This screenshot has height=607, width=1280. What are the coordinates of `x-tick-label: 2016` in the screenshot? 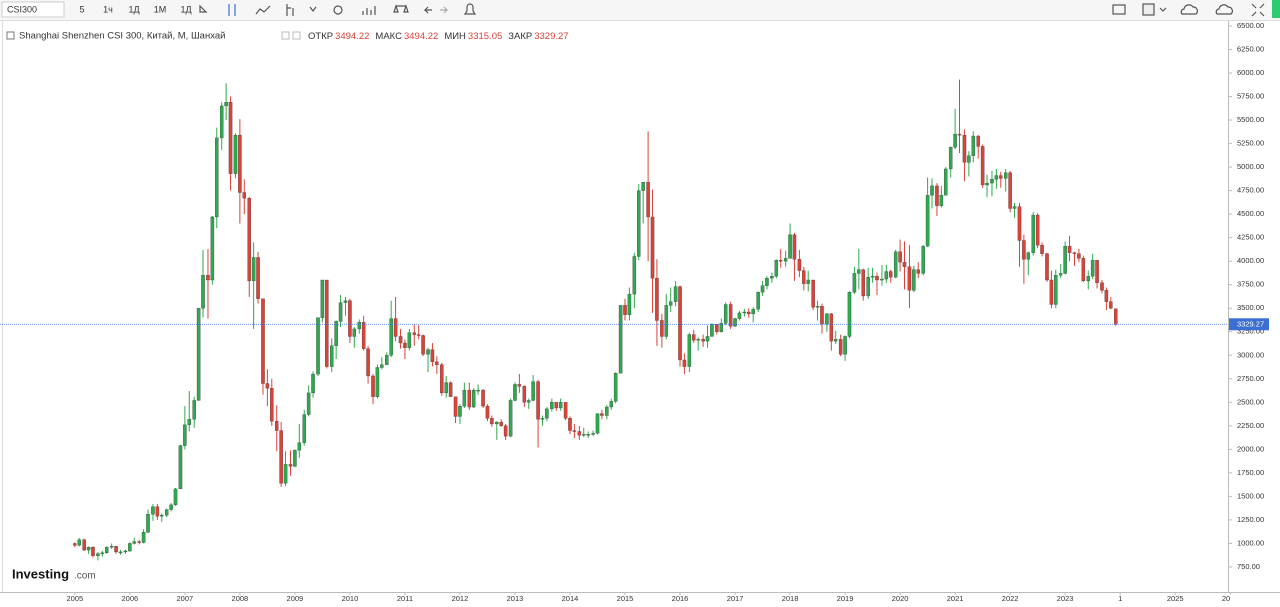 It's located at (680, 598).